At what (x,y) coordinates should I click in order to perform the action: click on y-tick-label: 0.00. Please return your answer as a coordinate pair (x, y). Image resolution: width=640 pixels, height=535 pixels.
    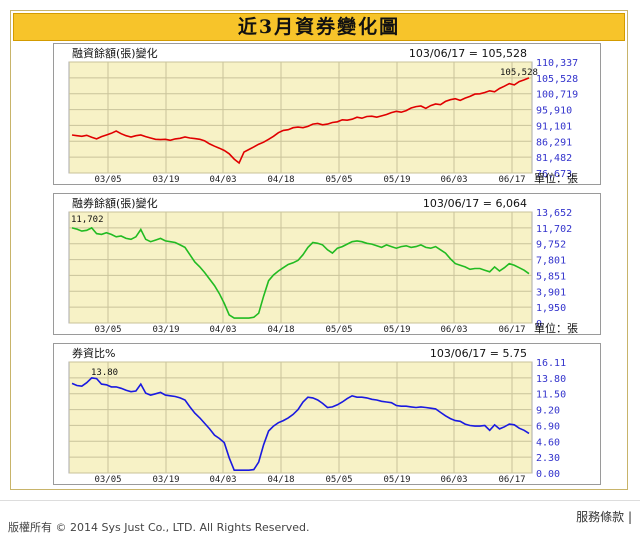
    Looking at the image, I should click on (548, 474).